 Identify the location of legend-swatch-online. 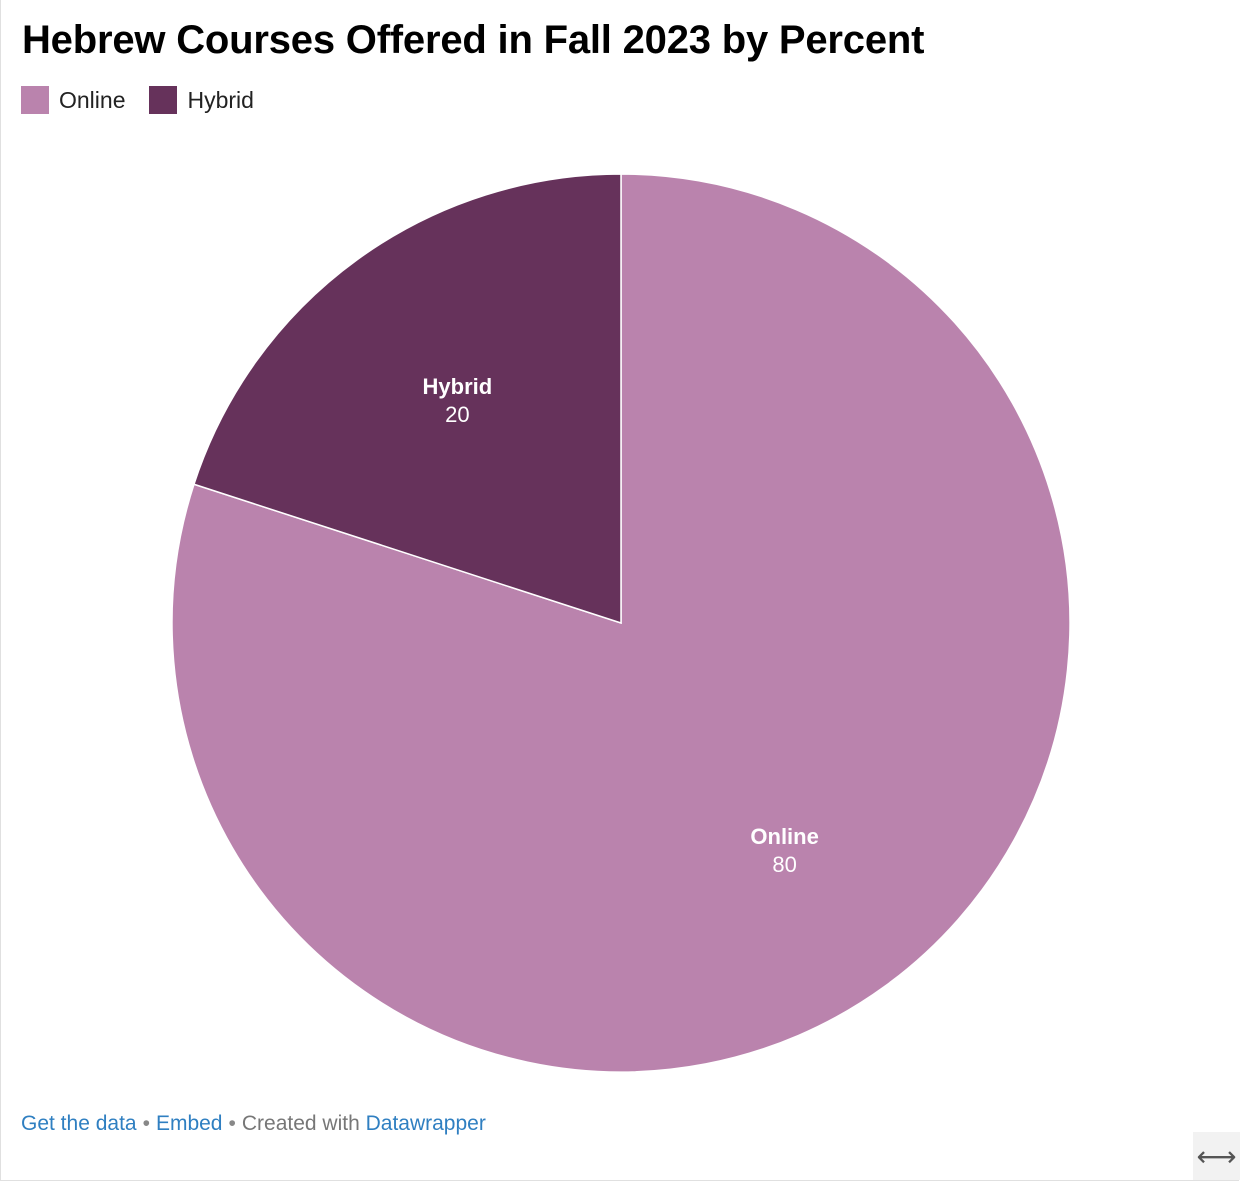
(35, 100).